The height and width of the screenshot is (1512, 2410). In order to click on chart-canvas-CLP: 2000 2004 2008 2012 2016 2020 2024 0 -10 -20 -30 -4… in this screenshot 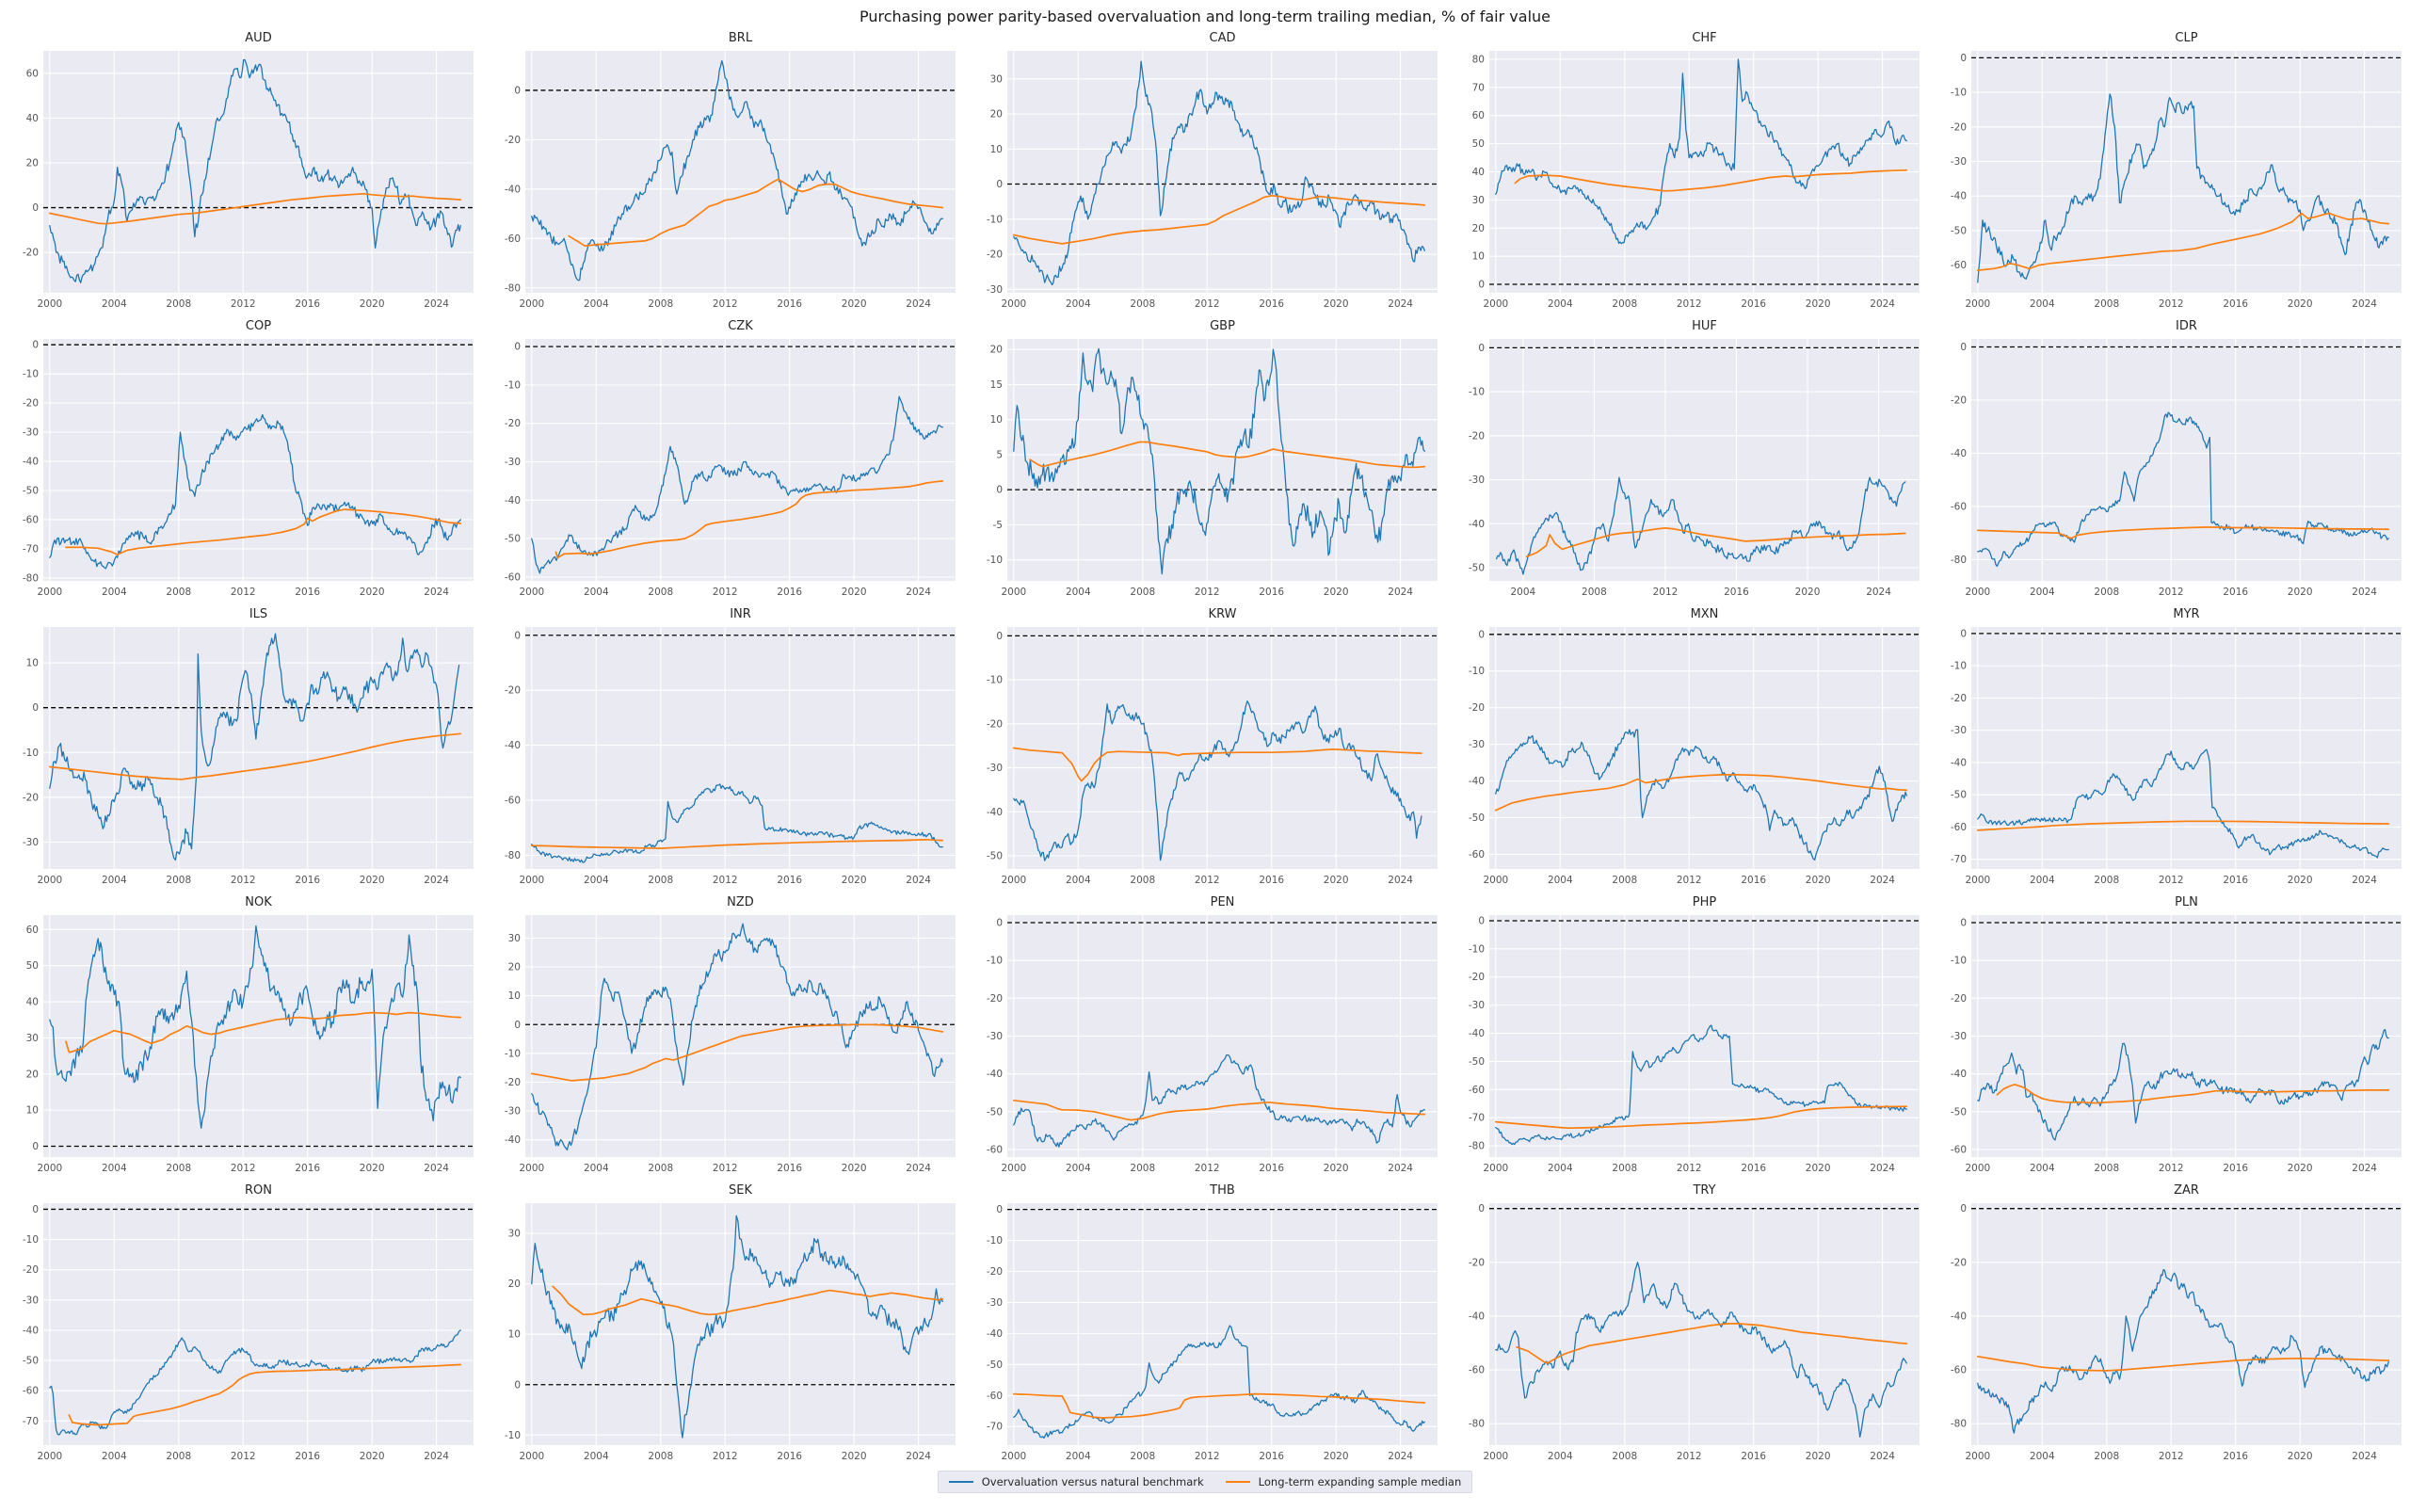, I will do `click(2176, 180)`.